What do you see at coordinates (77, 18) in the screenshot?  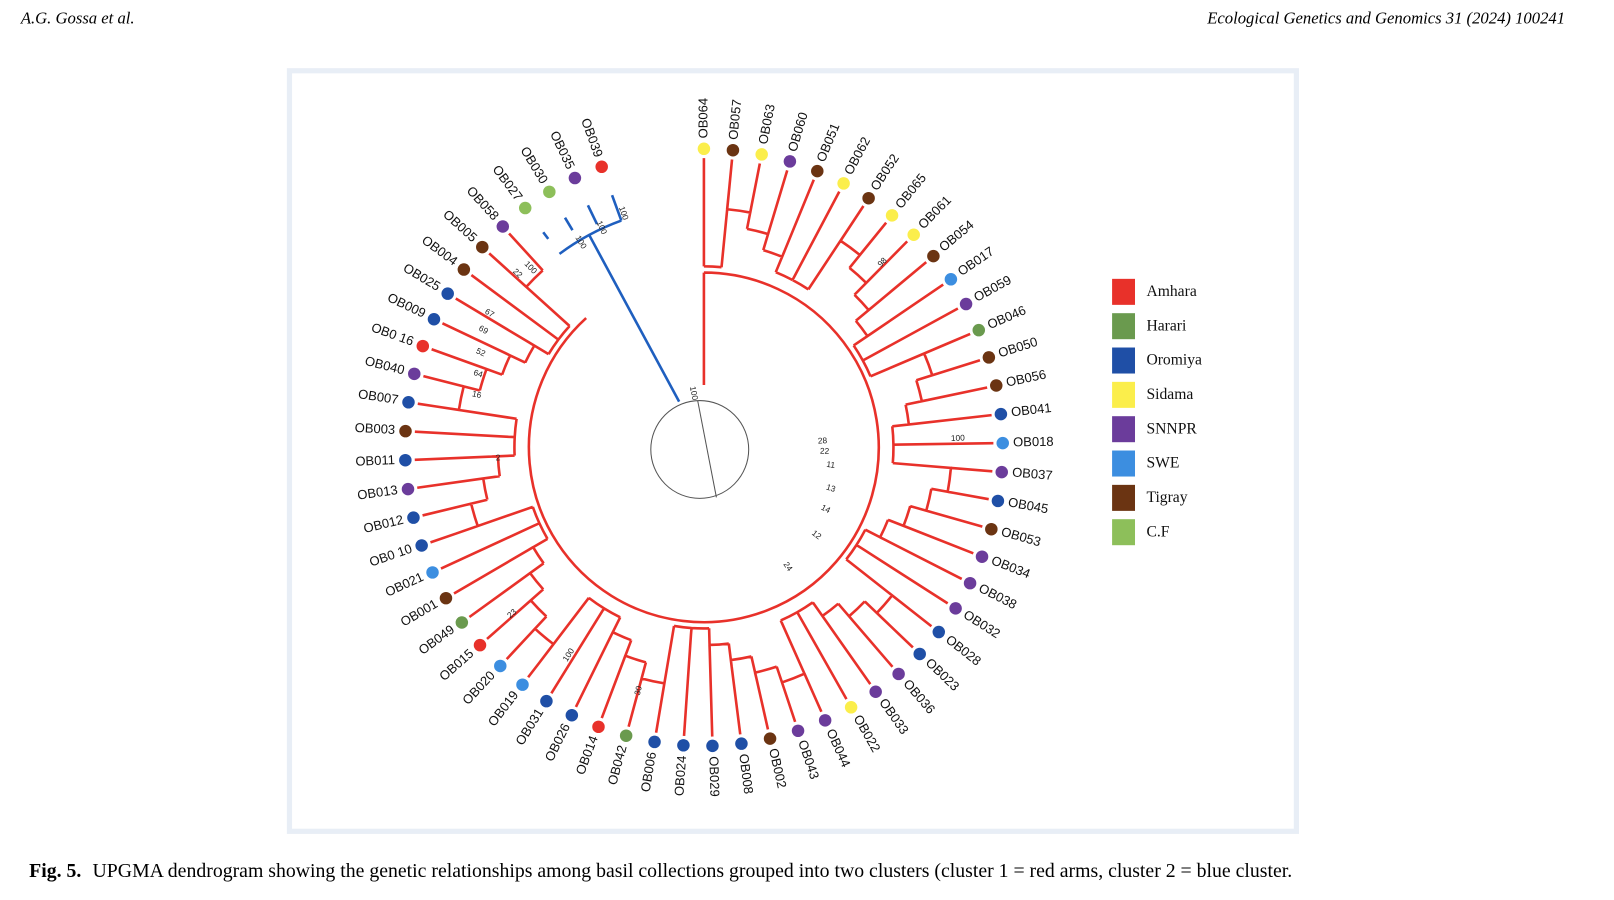 I see `running-head-left: A.G. Gossa et al.` at bounding box center [77, 18].